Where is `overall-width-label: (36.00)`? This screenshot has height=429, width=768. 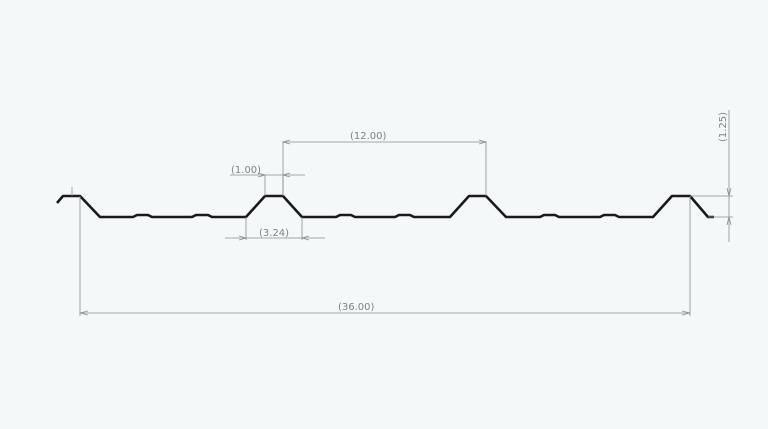
overall-width-label: (36.00) is located at coordinates (356, 307).